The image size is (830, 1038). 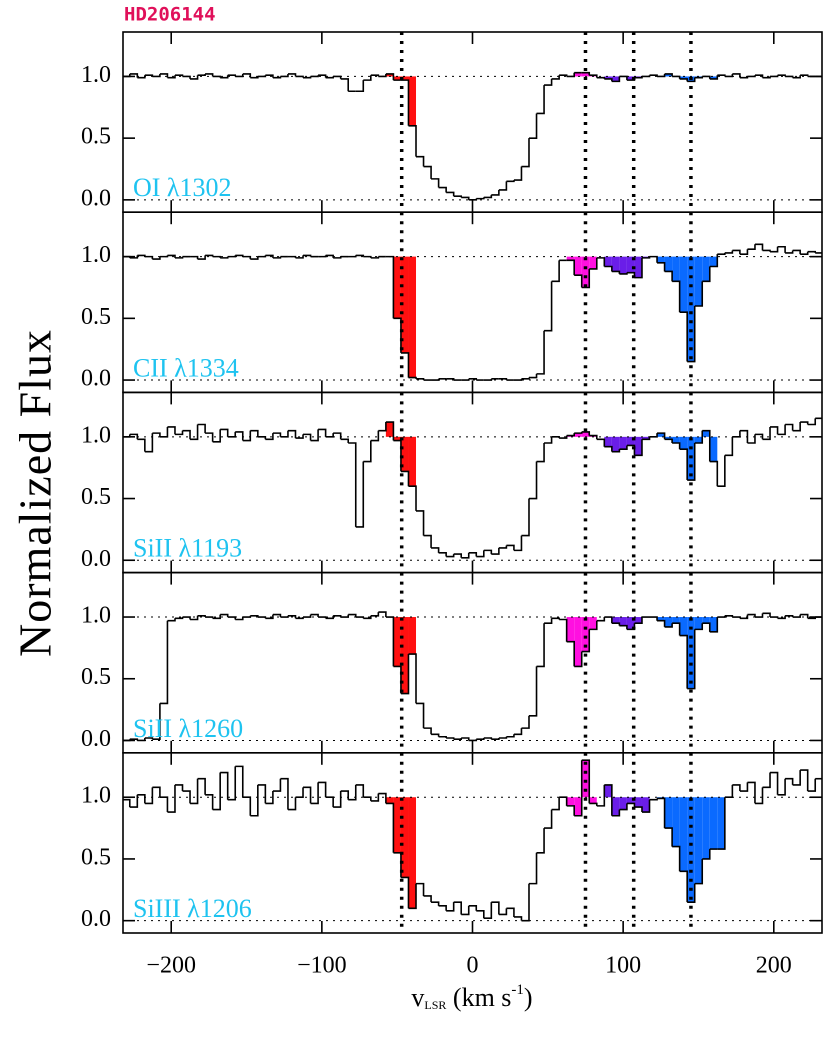 What do you see at coordinates (35, 493) in the screenshot?
I see `y-axis-title: Normalized Flux` at bounding box center [35, 493].